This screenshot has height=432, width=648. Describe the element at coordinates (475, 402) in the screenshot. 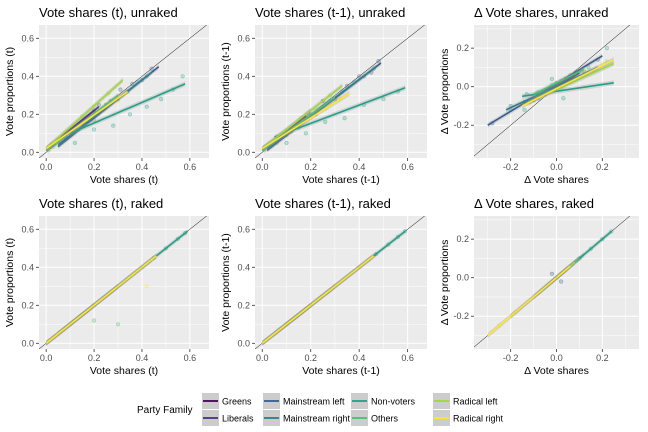

I see `legend-label: Radical left` at that location.